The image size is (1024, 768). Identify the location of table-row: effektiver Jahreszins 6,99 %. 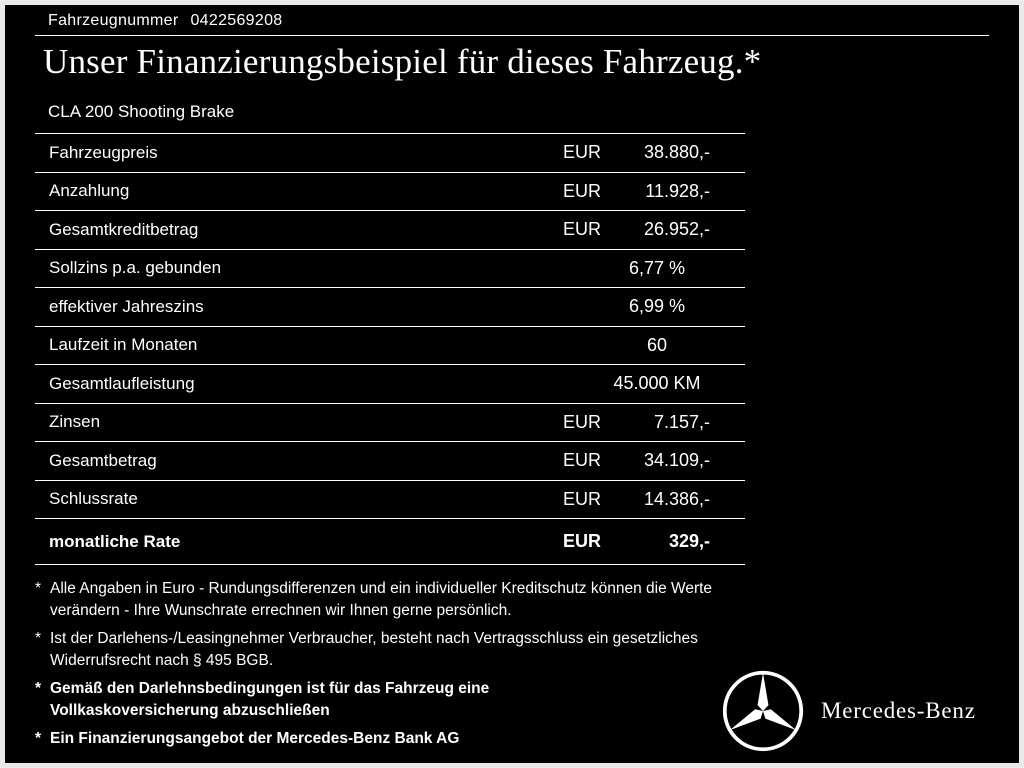
(390, 306).